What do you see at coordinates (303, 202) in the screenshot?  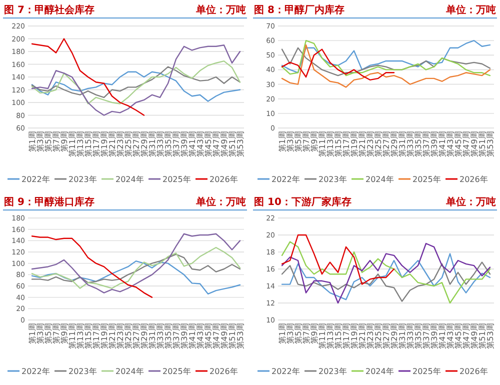 I see `chart-title: 图 10：下游厂家库存` at bounding box center [303, 202].